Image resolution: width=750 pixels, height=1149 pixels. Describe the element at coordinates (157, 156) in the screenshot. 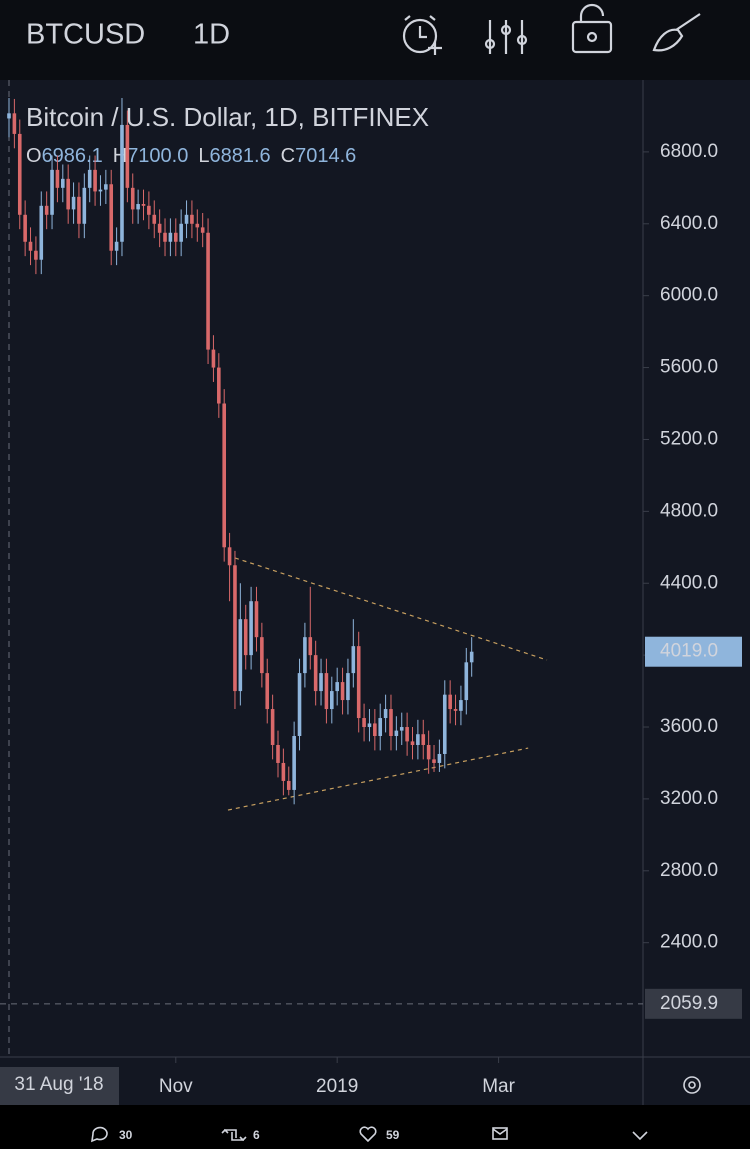

I see `legend-value: 7100.0` at that location.